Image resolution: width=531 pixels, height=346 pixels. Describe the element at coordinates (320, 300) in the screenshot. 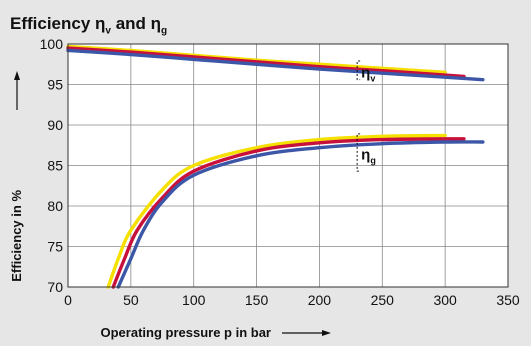

I see `x-tick-label: 200` at that location.